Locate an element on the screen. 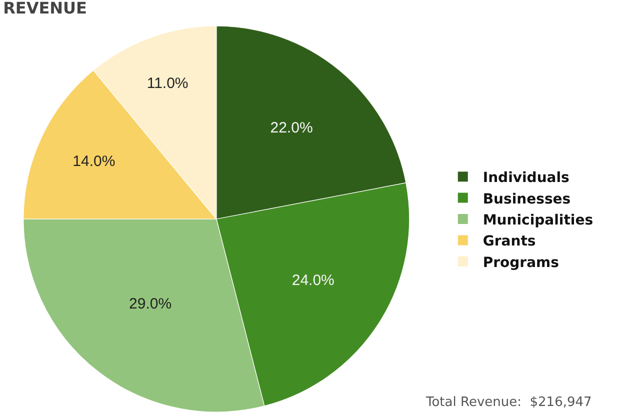 The width and height of the screenshot is (620, 416). legend-label: Businesses is located at coordinates (526, 199).